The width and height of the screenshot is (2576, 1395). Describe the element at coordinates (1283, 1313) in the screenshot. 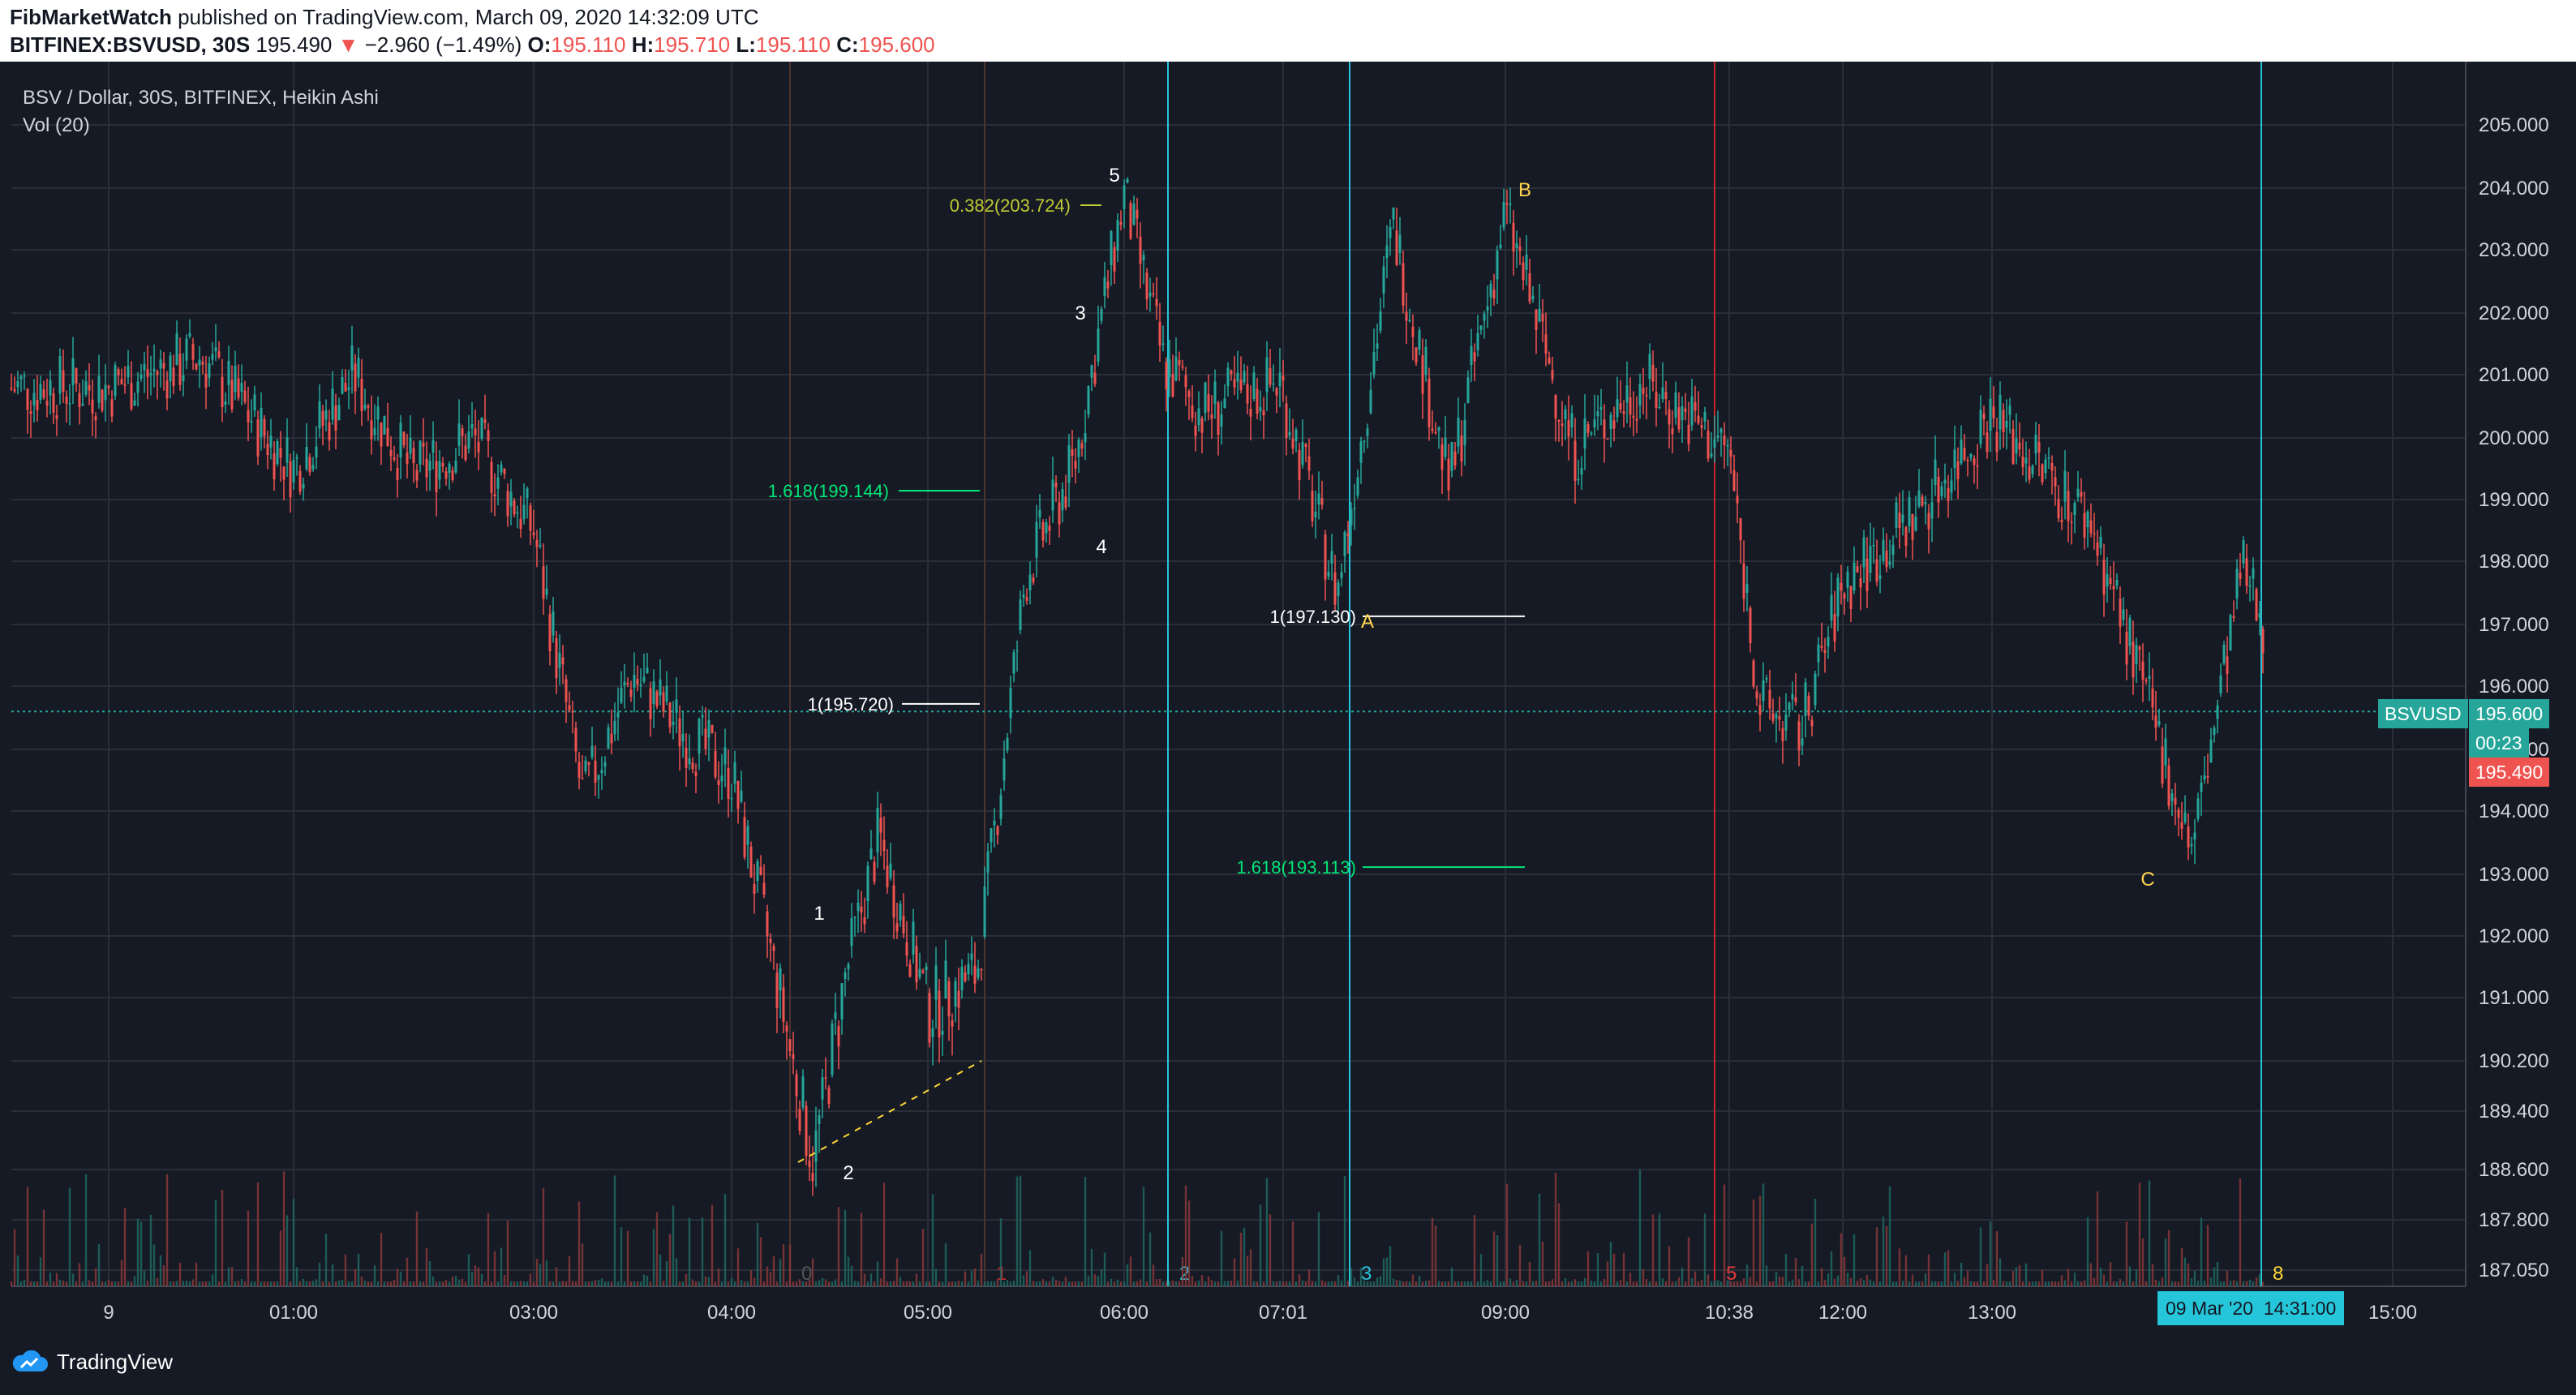

I see `time-tick-label: 07:01` at that location.